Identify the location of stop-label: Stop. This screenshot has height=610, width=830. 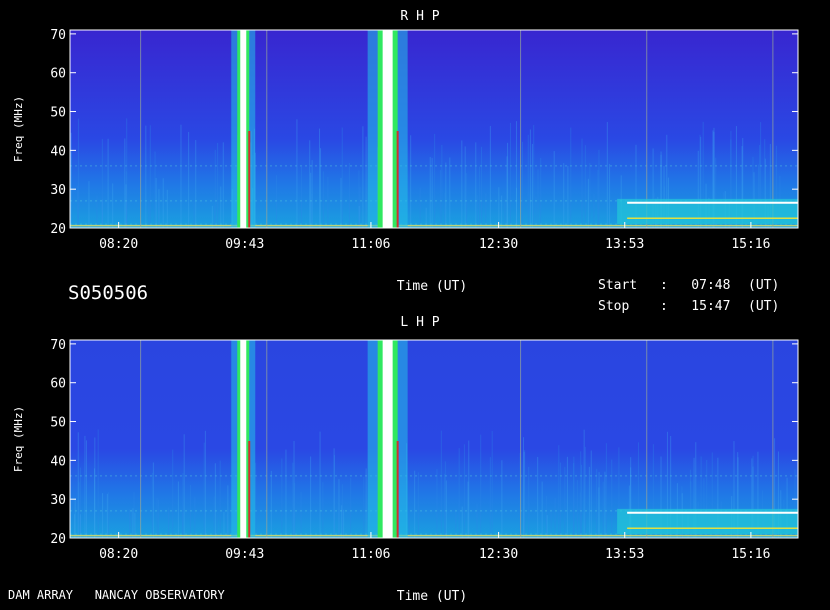
(614, 306).